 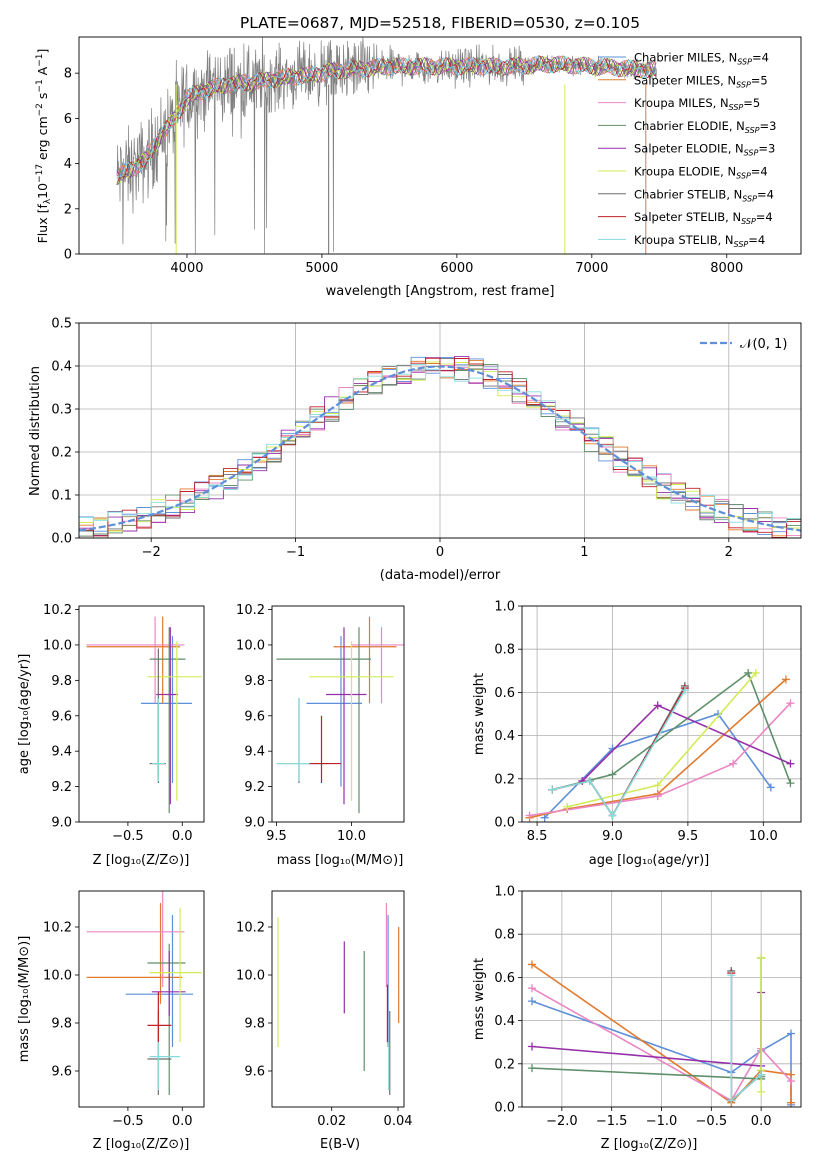 What do you see at coordinates (254, 716) in the screenshot?
I see `age-vs-mass-ytick-label-3: 9.6` at bounding box center [254, 716].